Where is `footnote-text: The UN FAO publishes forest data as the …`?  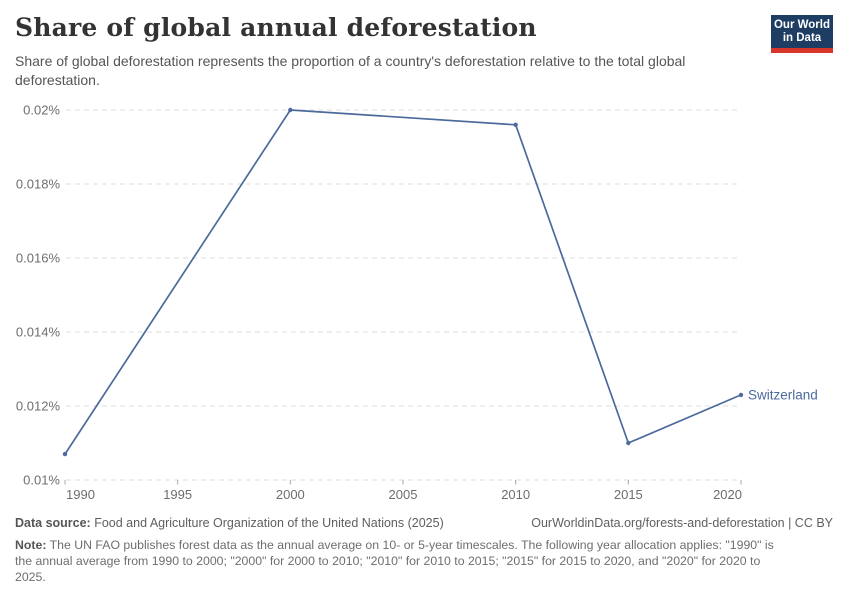 footnote-text: The UN FAO publishes forest data as the … is located at coordinates (394, 561).